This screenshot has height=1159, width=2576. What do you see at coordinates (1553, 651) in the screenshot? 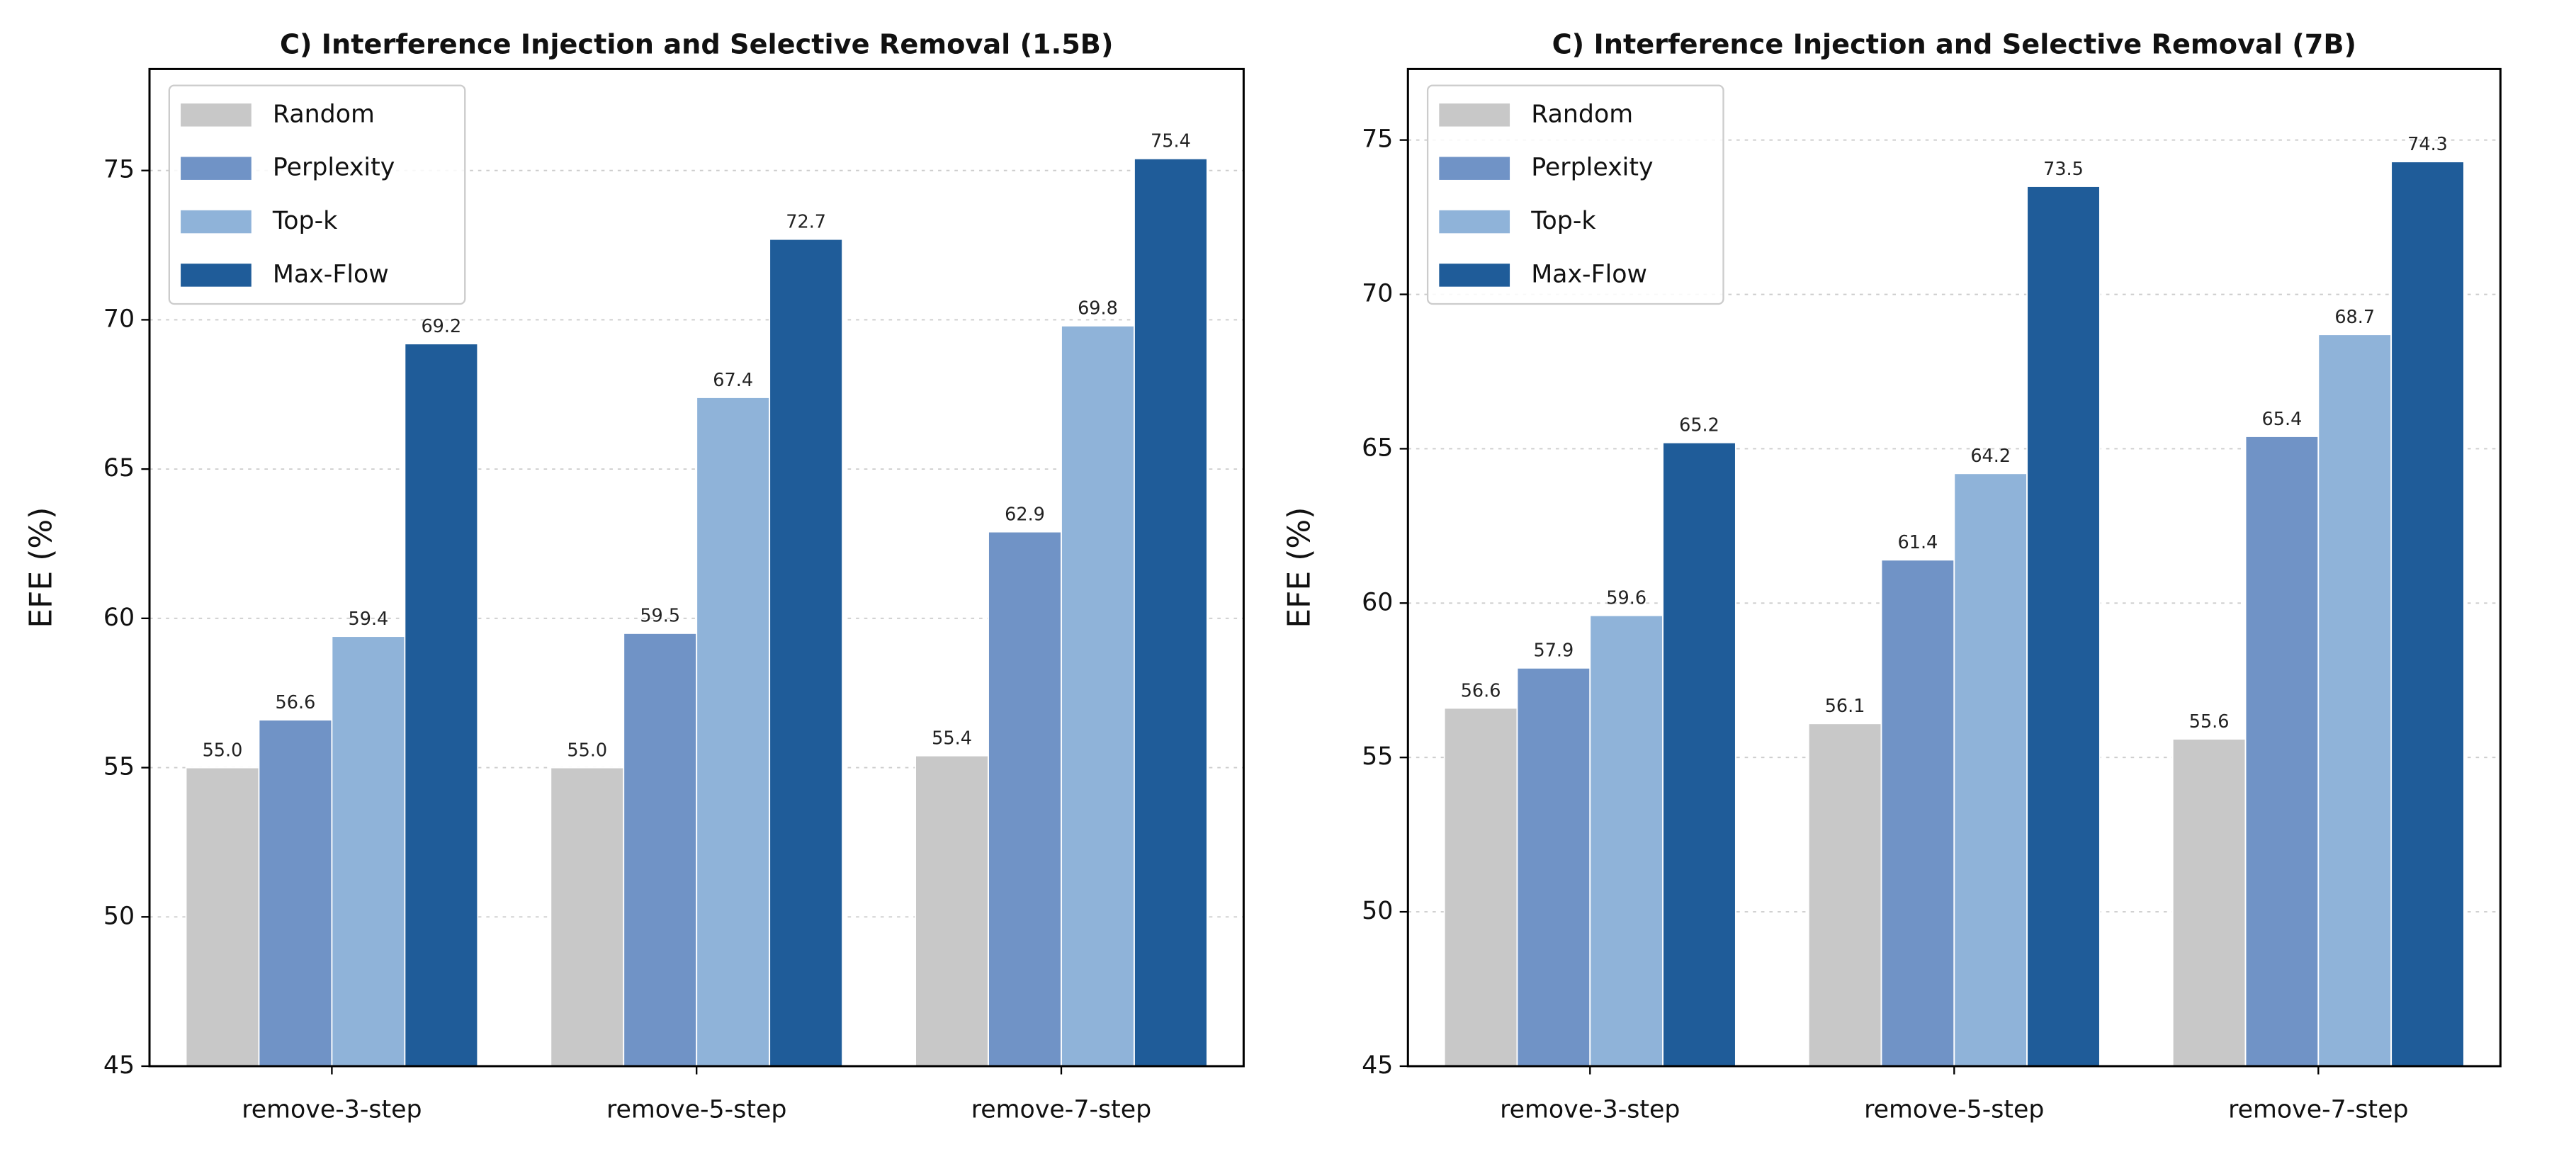
I see `value-label: 57.9` at bounding box center [1553, 651].